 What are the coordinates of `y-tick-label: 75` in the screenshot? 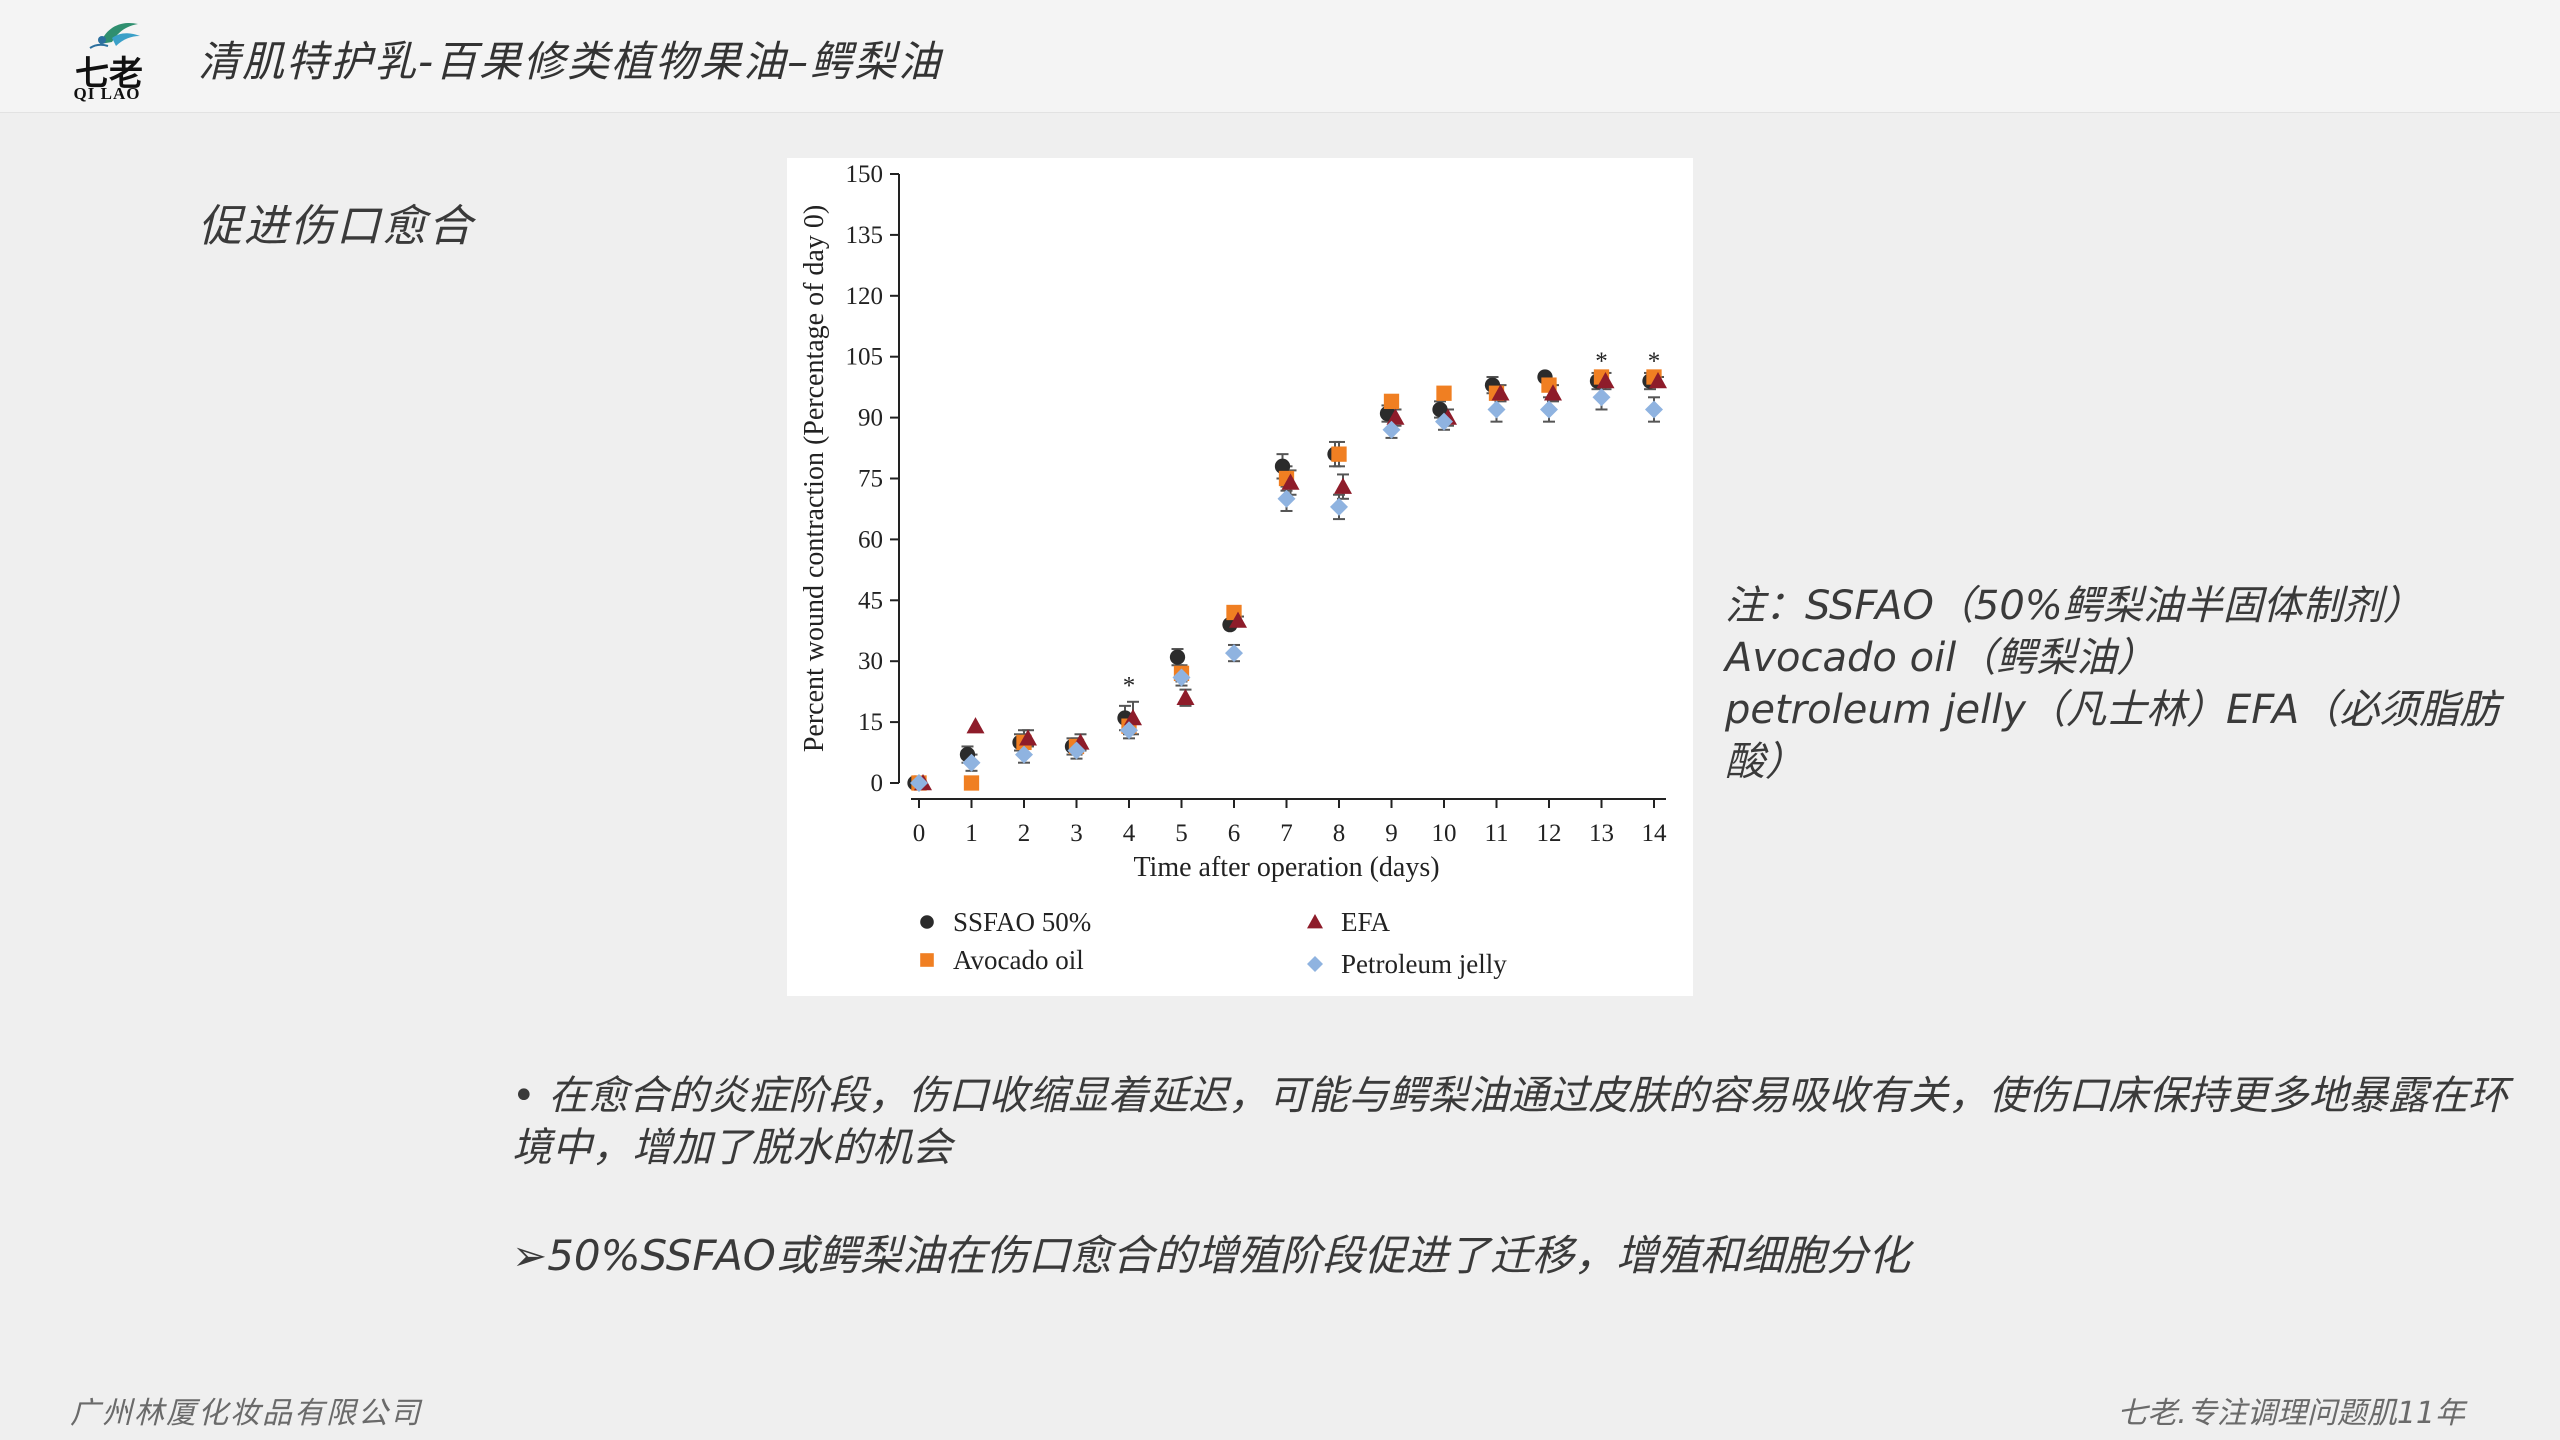 It's located at (870, 479).